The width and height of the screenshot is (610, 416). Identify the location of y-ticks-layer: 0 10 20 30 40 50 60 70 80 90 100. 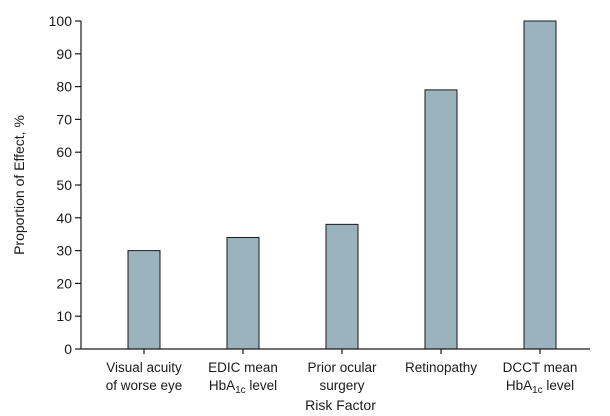
(65, 185).